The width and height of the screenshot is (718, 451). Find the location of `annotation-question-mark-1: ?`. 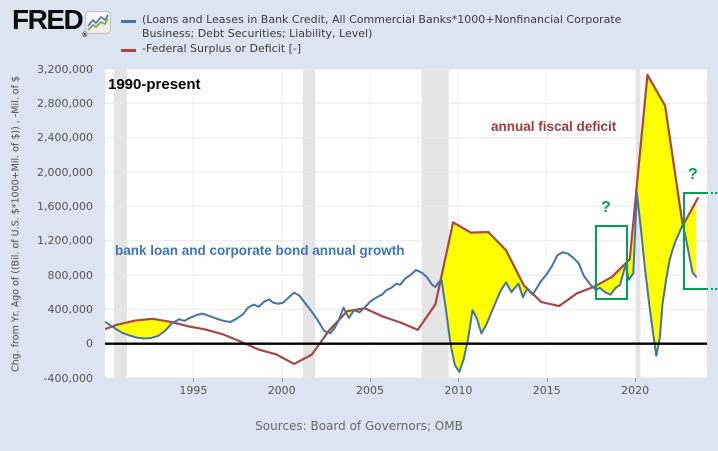

annotation-question-mark-1: ? is located at coordinates (606, 207).